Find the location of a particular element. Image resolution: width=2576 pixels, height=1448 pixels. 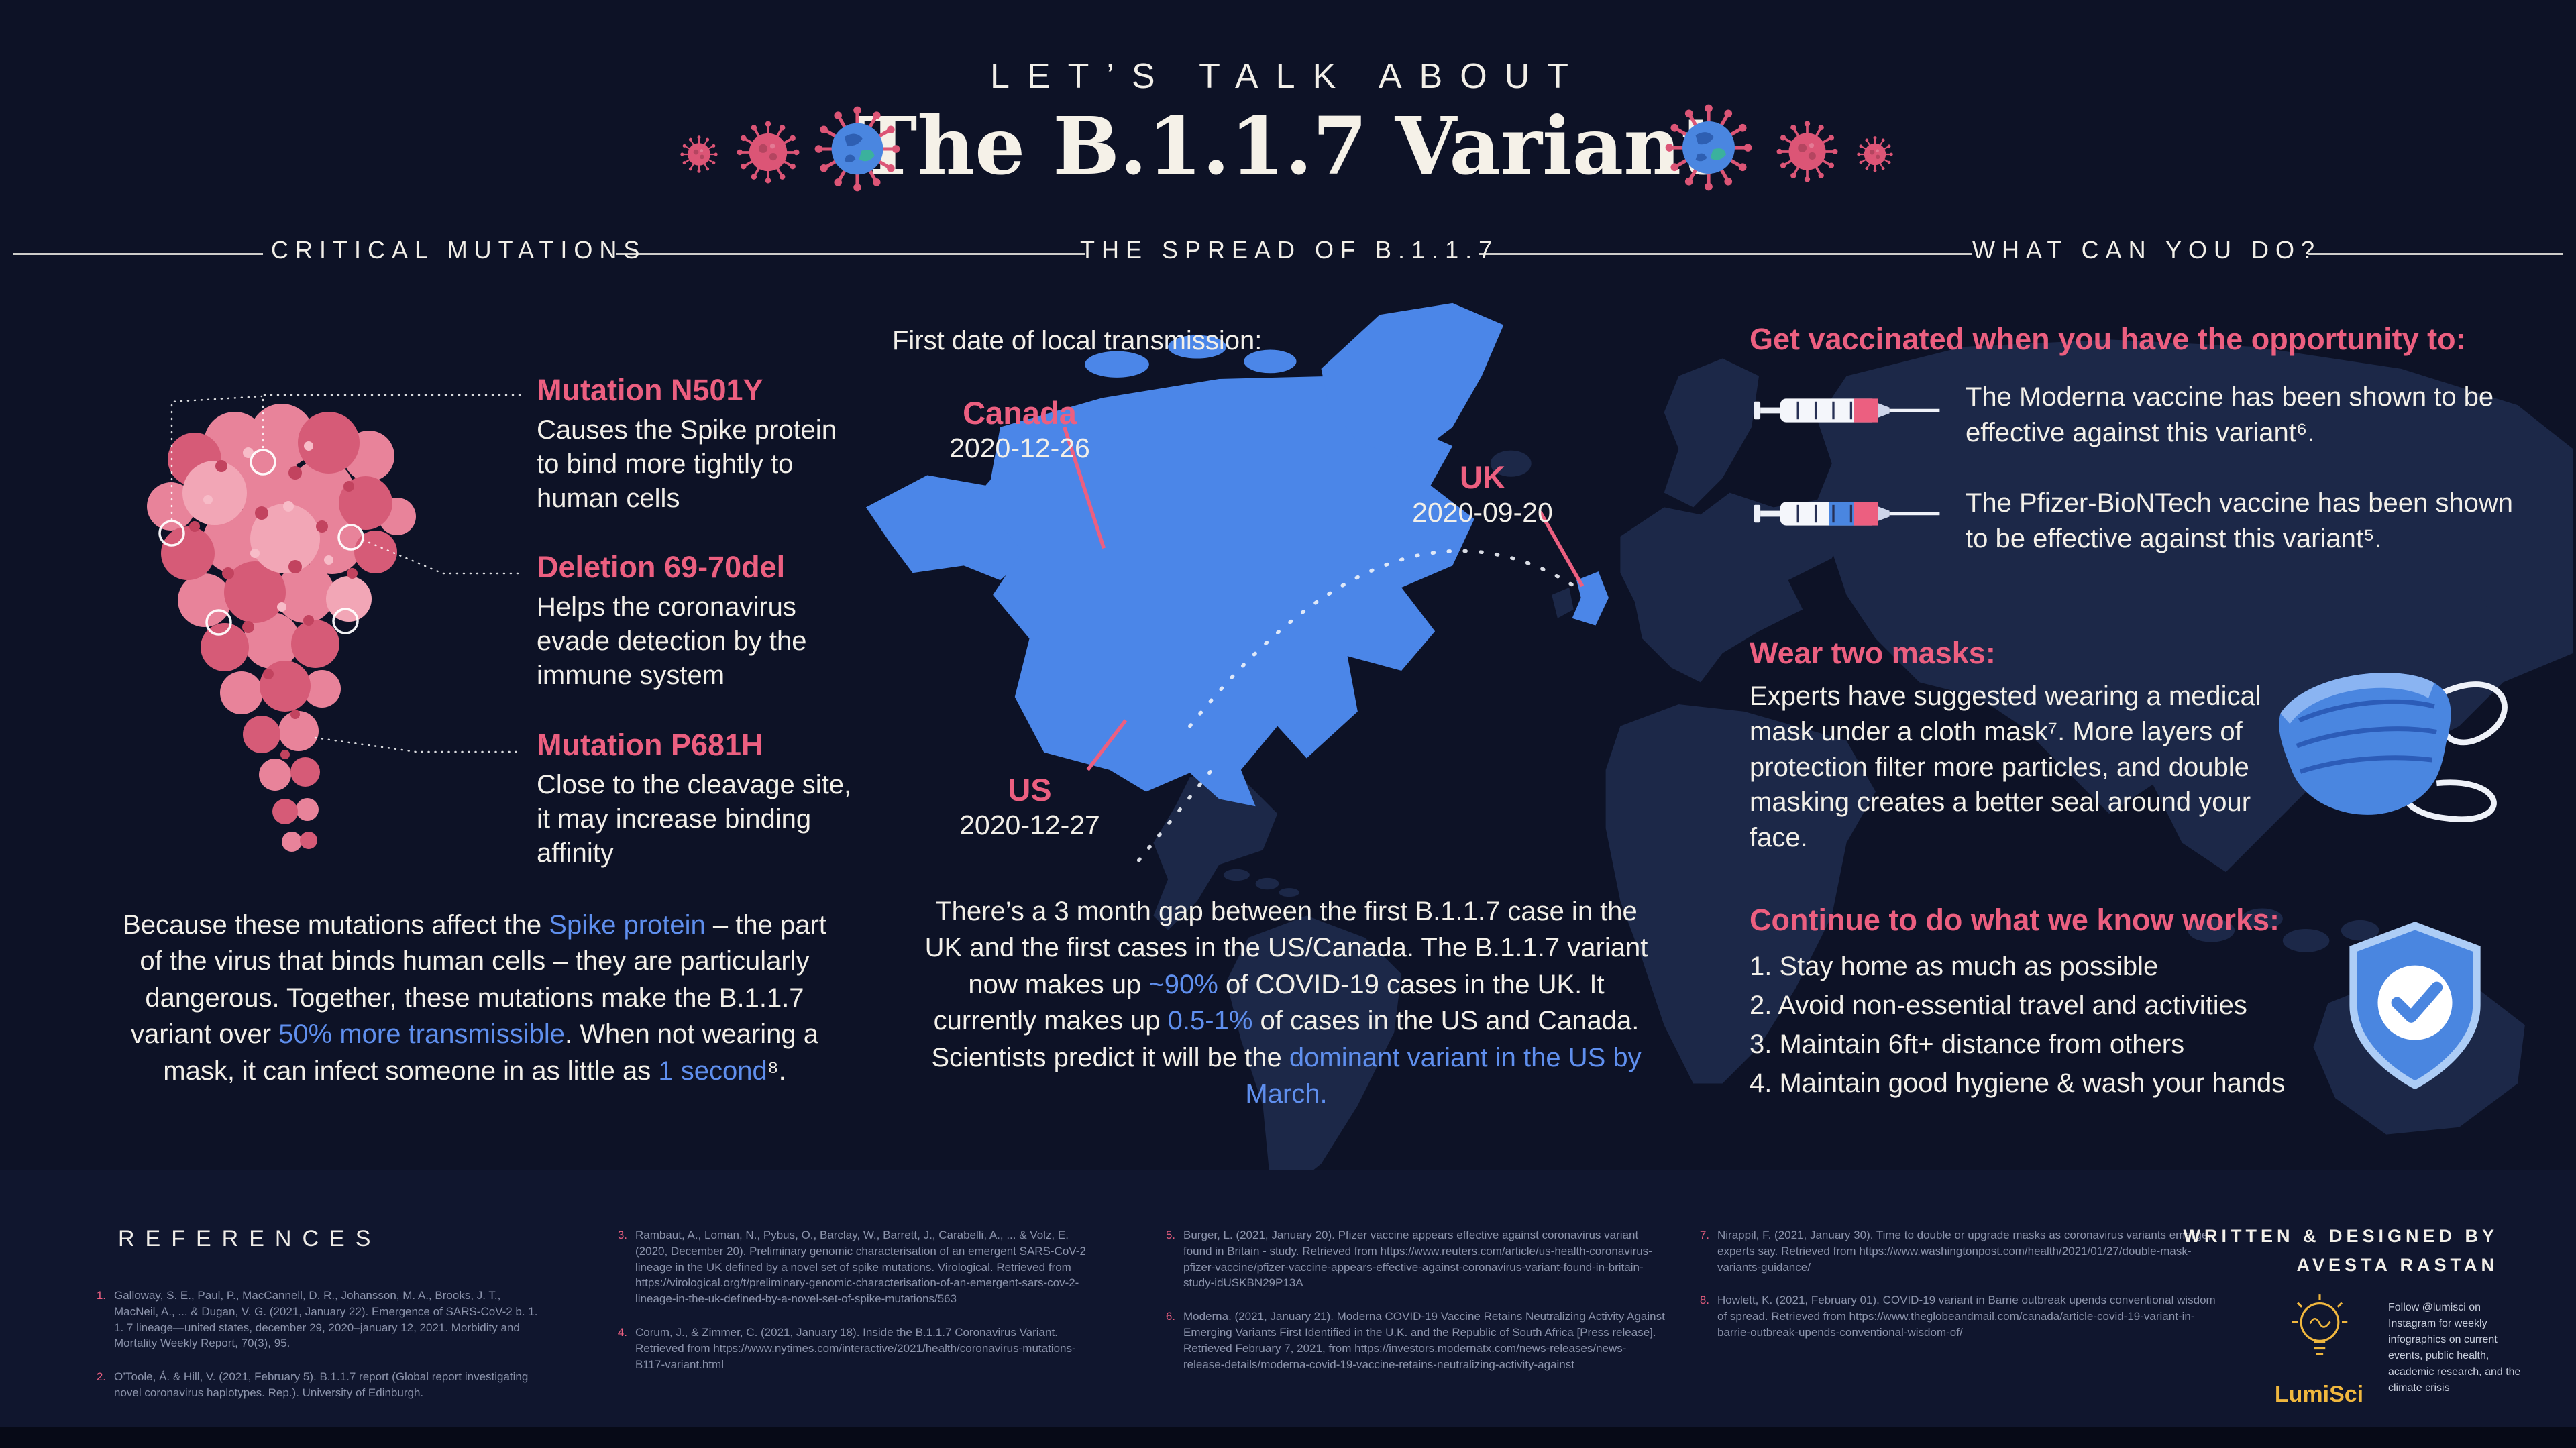

map-label-us: US 2020-12-27 is located at coordinates (1030, 806).